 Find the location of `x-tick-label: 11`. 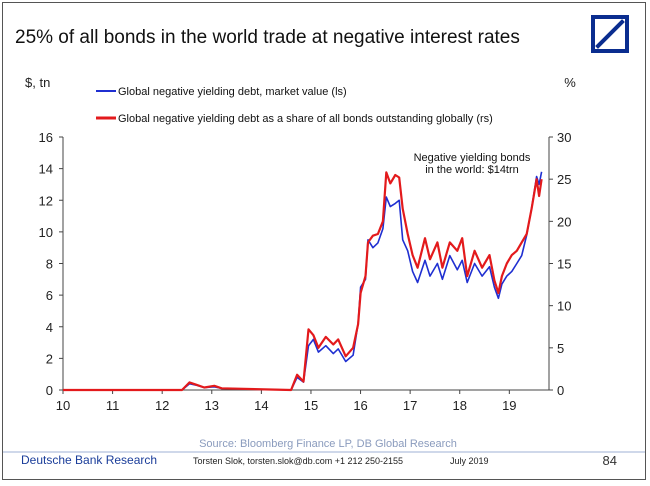

x-tick-label: 11 is located at coordinates (113, 405).